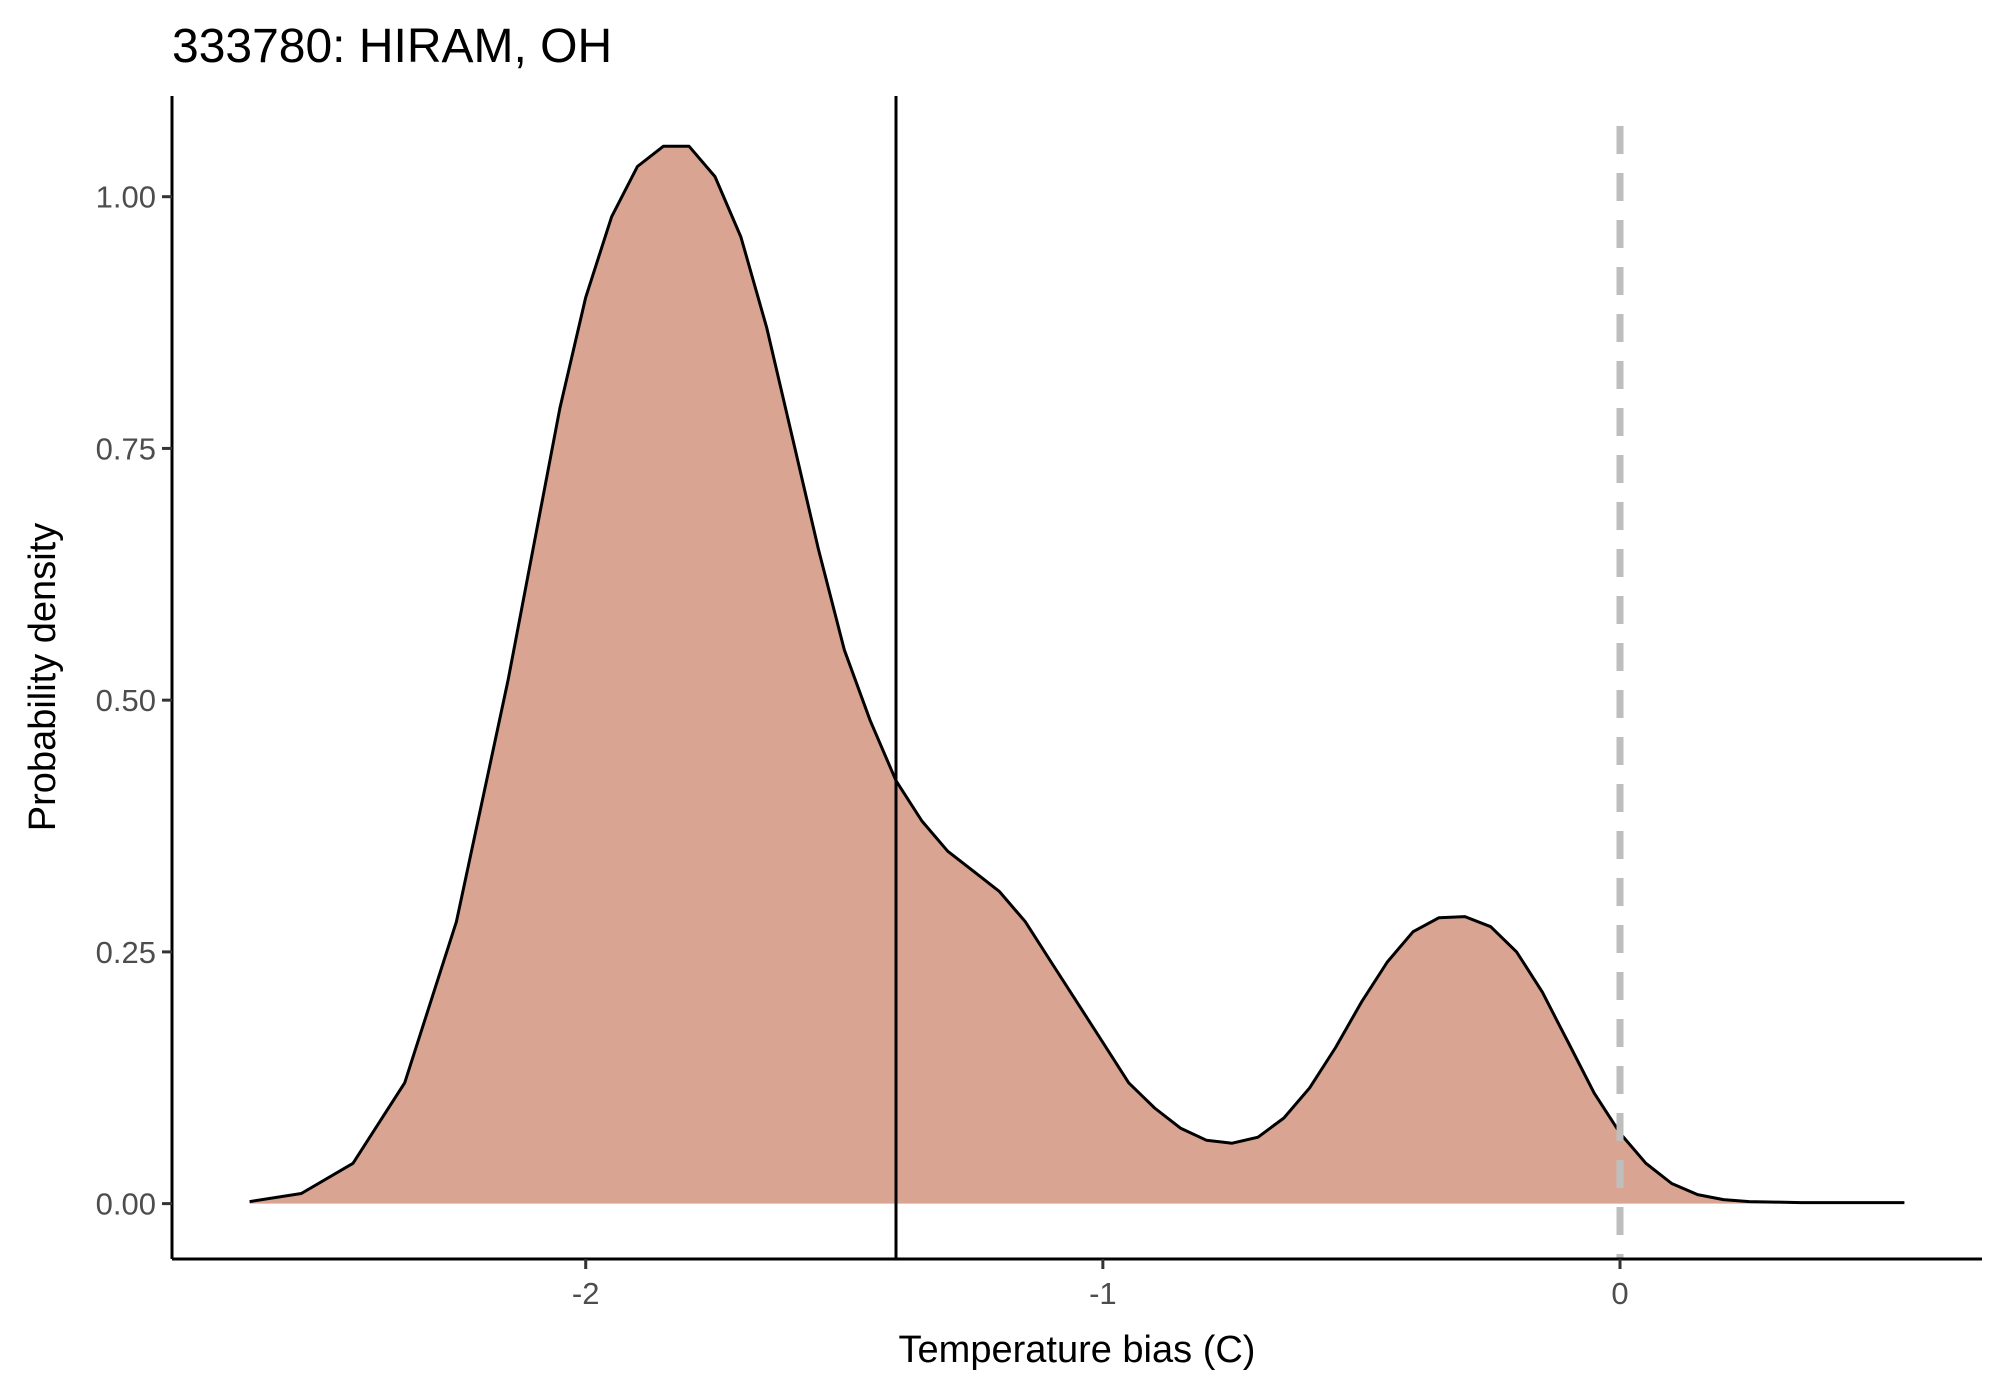  I want to click on x-tick-label: -2, so click(586, 1293).